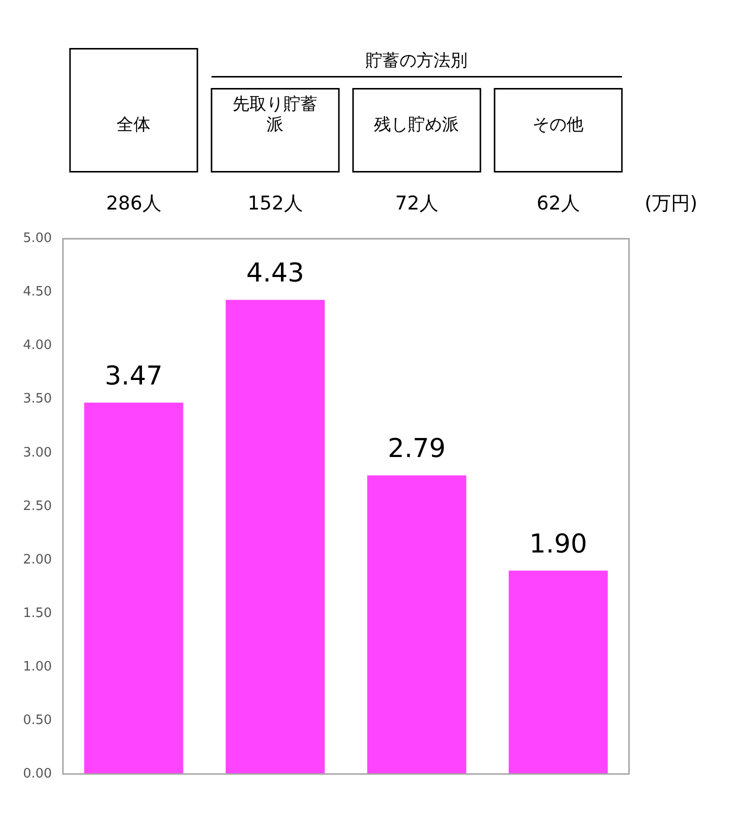 The image size is (734, 820). What do you see at coordinates (37, 346) in the screenshot?
I see `y-tick-label: 4.00` at bounding box center [37, 346].